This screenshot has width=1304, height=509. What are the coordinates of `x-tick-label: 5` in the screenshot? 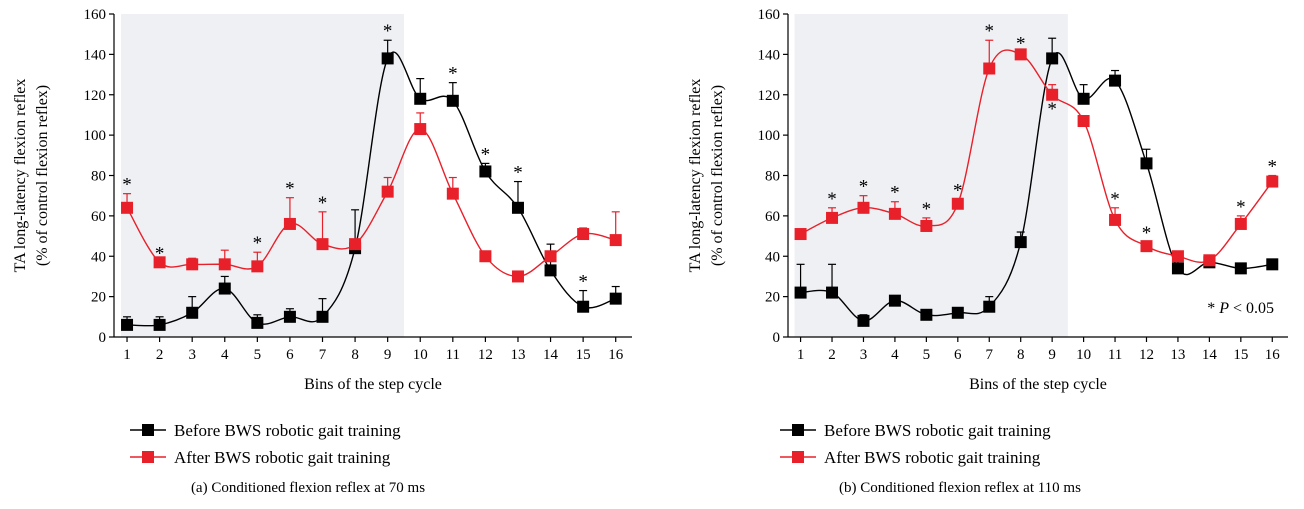 It's located at (258, 355).